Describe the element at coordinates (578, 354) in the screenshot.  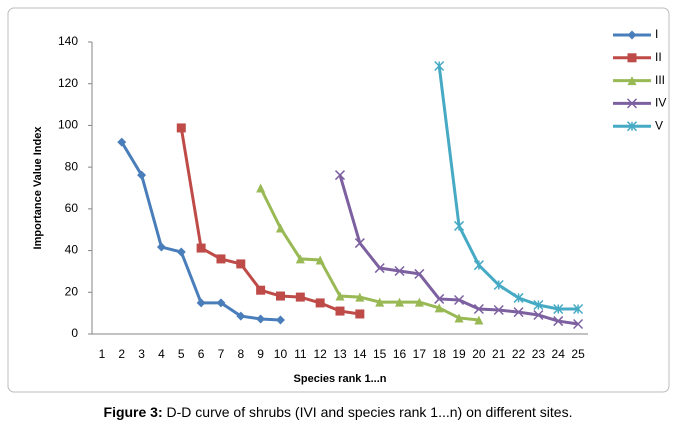
I see `x-tick-label: 25` at that location.